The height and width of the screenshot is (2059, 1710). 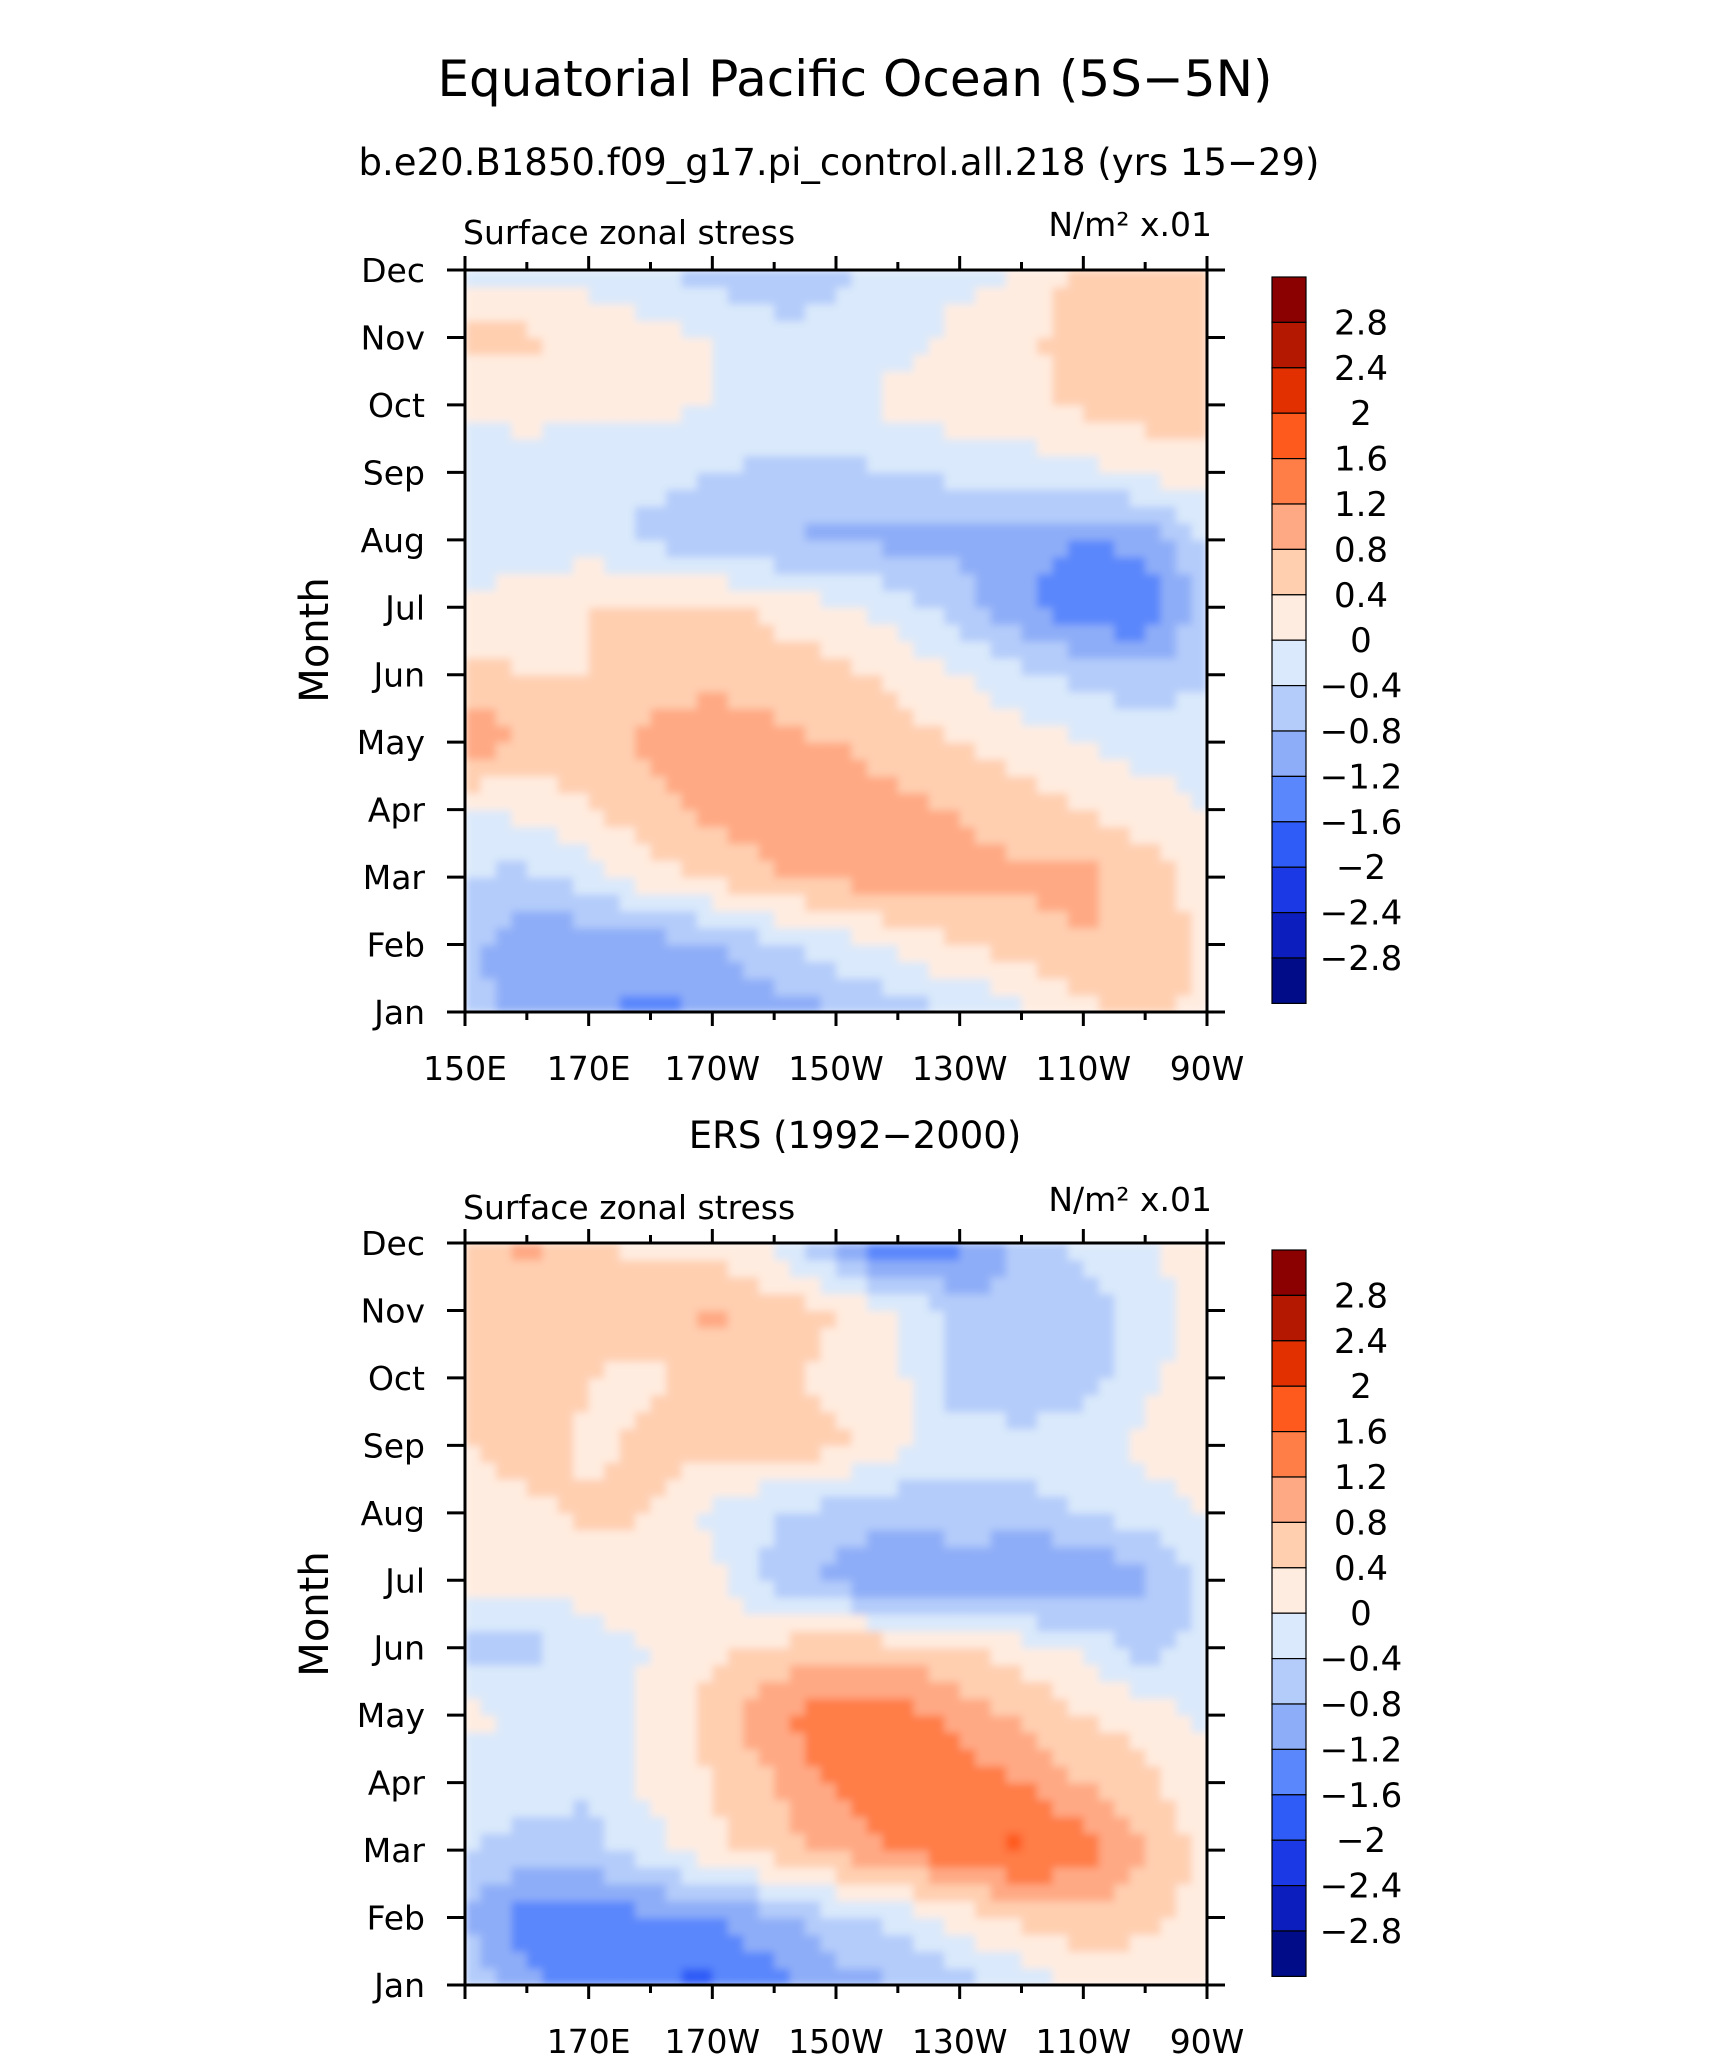 What do you see at coordinates (394, 877) in the screenshot?
I see `y-tick-label: Mar` at bounding box center [394, 877].